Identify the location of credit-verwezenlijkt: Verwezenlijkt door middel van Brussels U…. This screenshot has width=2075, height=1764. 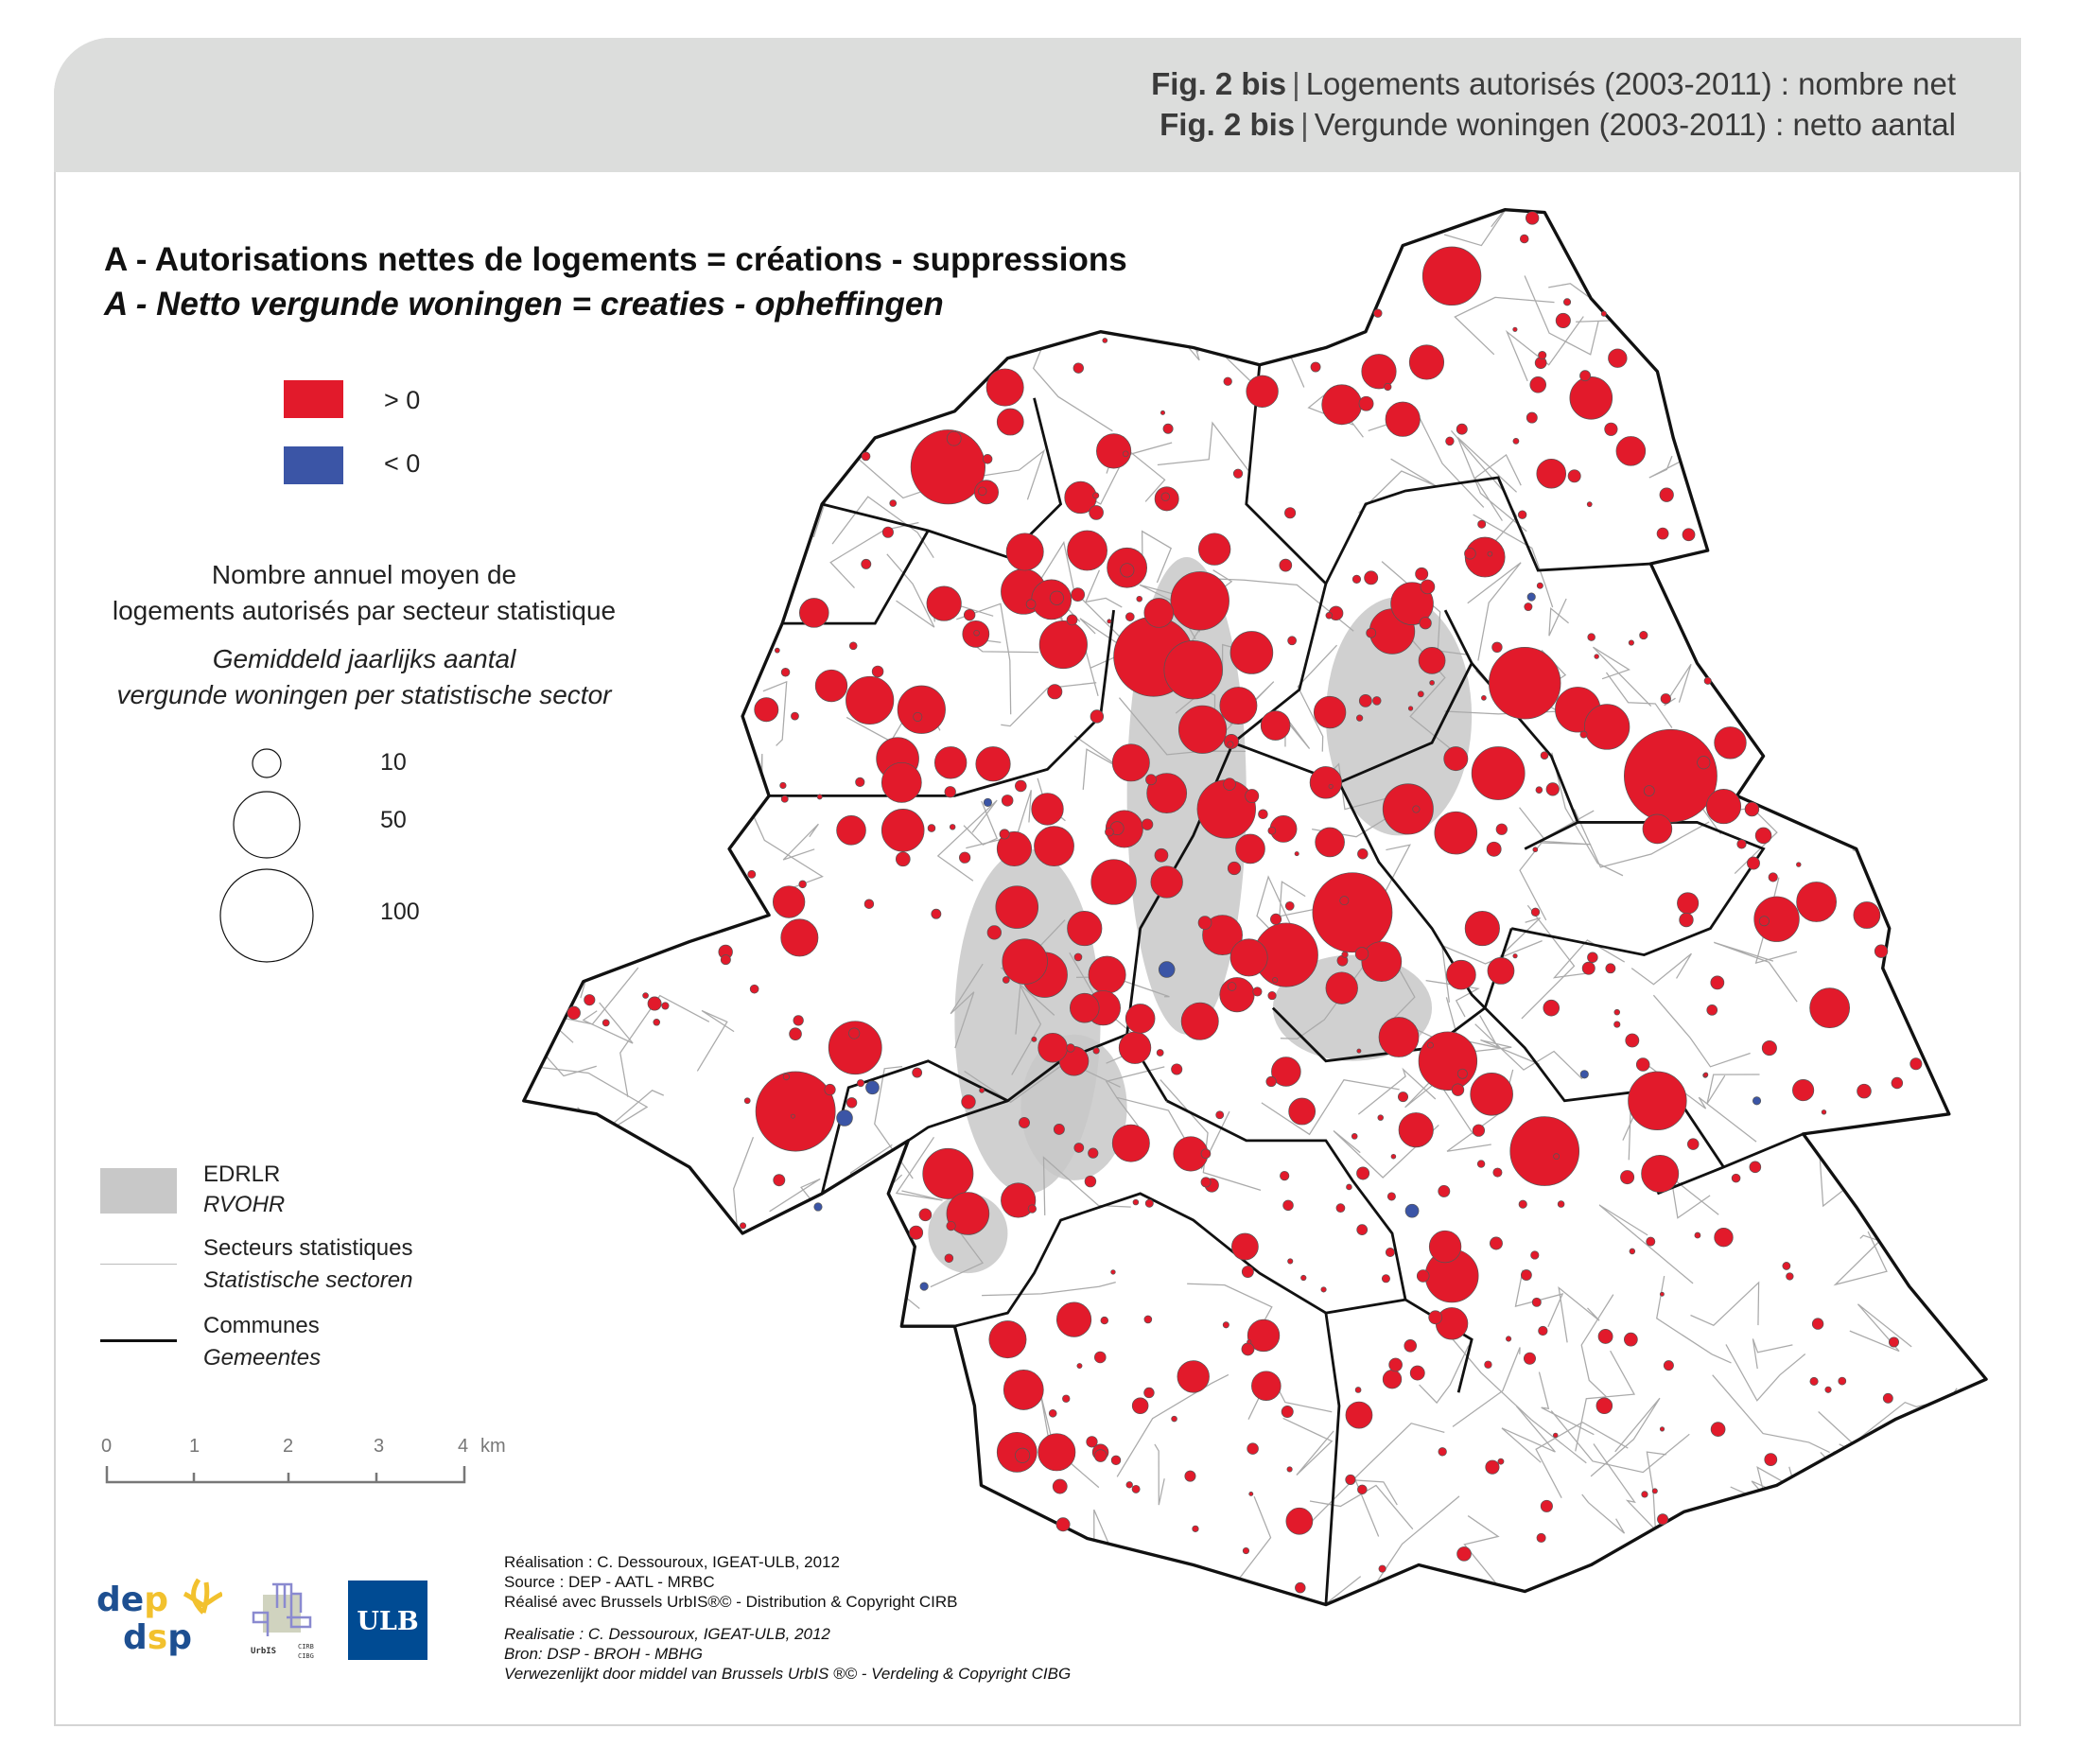
(788, 1674).